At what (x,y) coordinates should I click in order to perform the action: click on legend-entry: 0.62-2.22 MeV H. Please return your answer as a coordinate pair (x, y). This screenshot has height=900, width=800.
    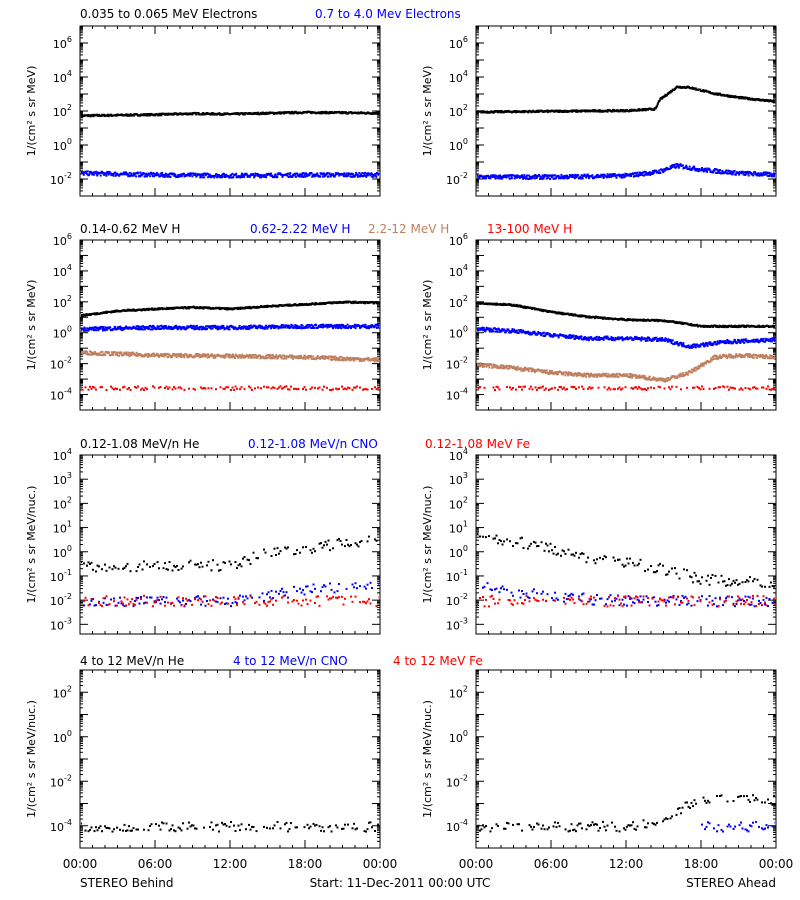
    Looking at the image, I should click on (300, 229).